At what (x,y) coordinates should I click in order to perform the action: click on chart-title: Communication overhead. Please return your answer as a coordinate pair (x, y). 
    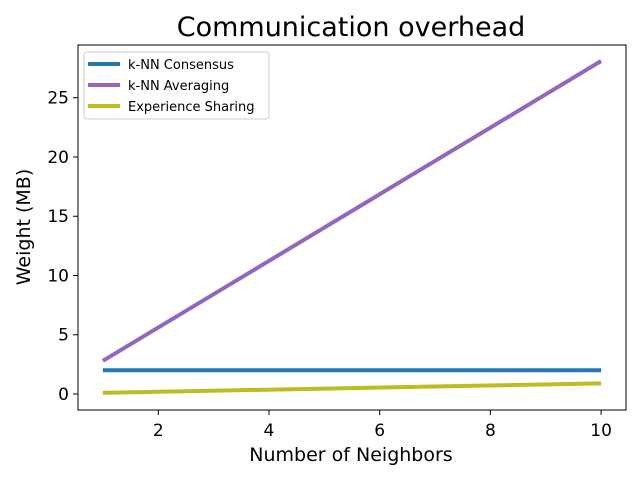
    Looking at the image, I should click on (351, 27).